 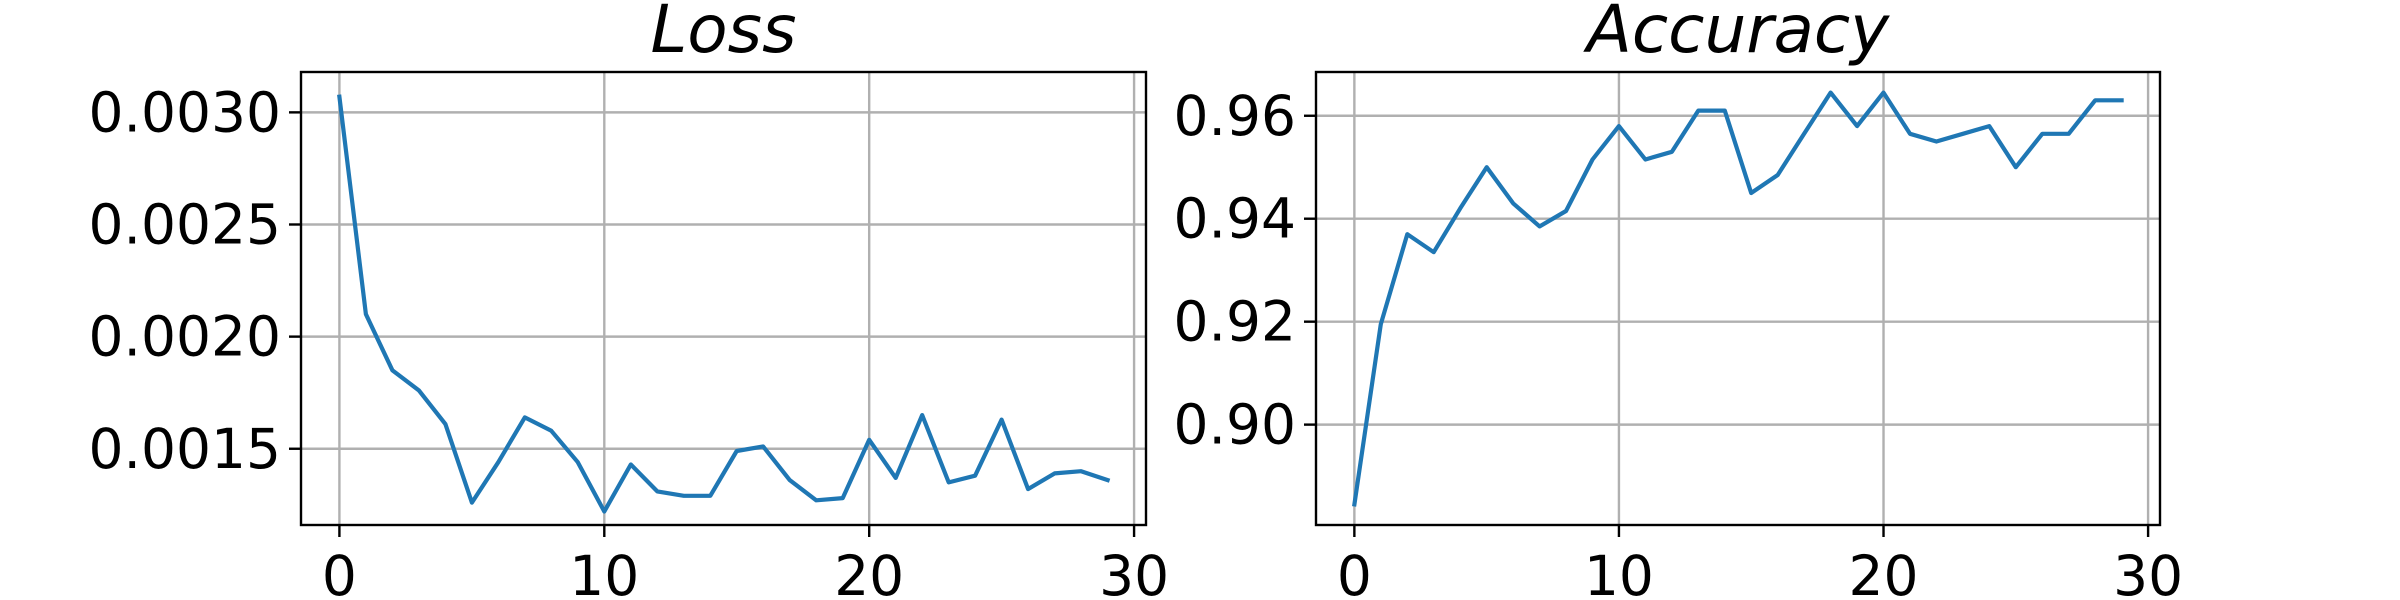 I want to click on loss-x-tick-label: 20, so click(x=869, y=572).